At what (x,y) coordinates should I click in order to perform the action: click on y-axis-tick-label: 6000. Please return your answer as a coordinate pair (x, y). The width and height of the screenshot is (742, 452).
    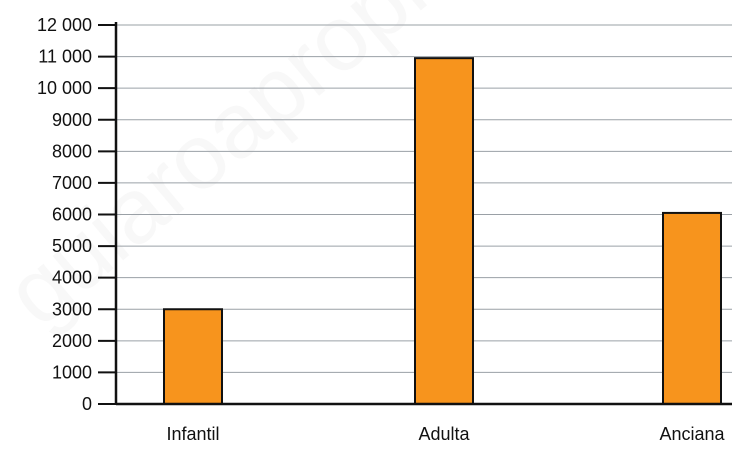
    Looking at the image, I should click on (72, 215).